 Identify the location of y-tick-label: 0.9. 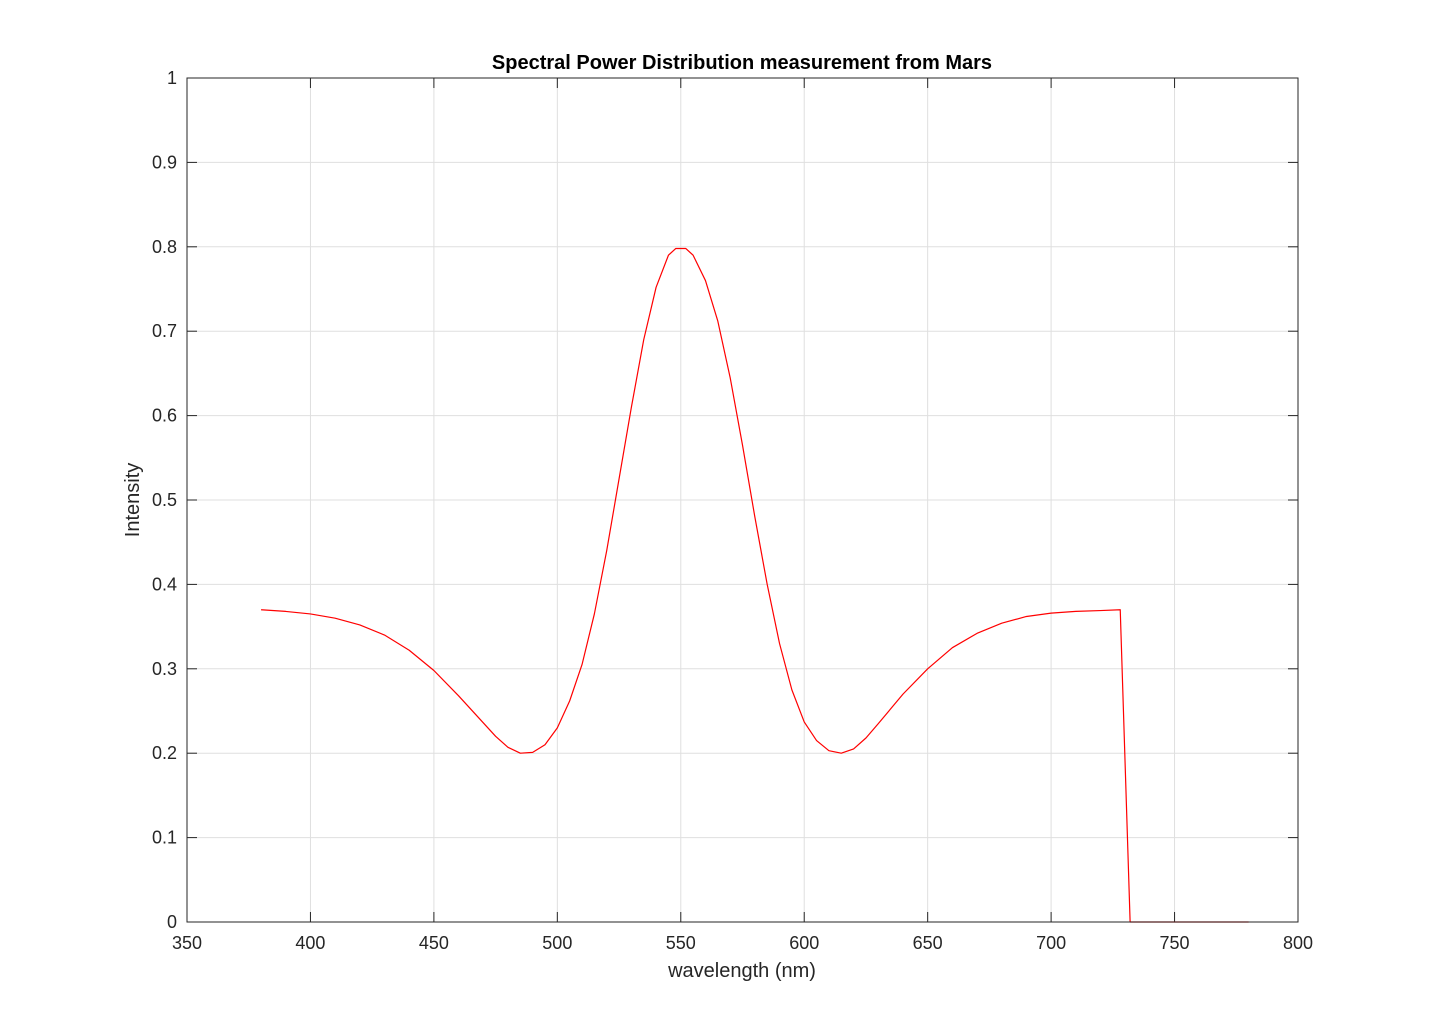
(164, 162).